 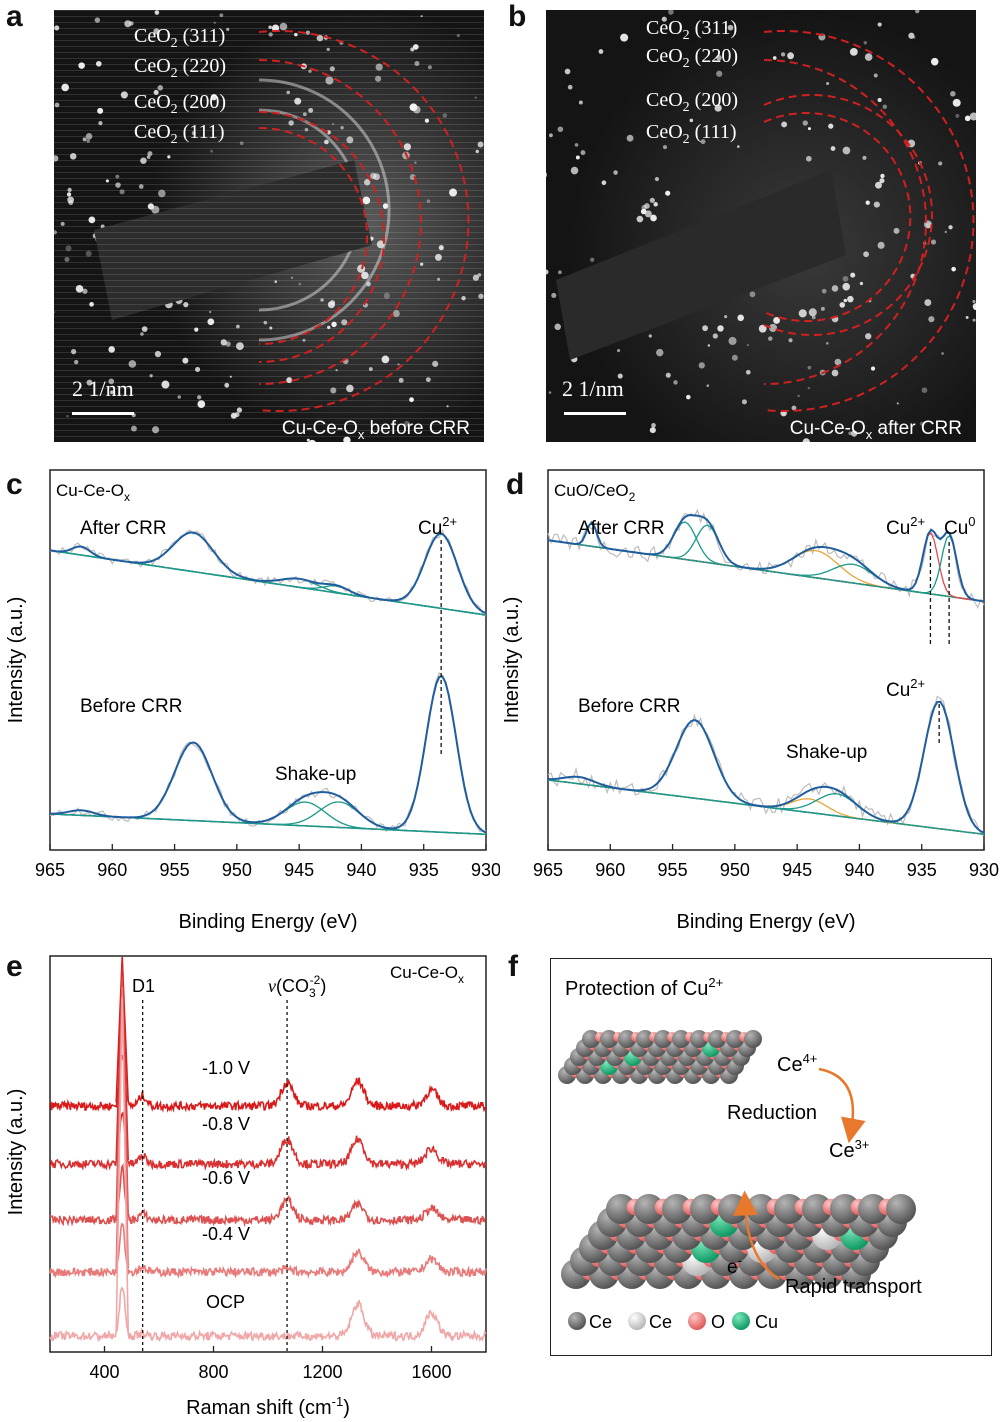 What do you see at coordinates (16, 660) in the screenshot?
I see `y-axis-label: Intensity (a.u.)` at bounding box center [16, 660].